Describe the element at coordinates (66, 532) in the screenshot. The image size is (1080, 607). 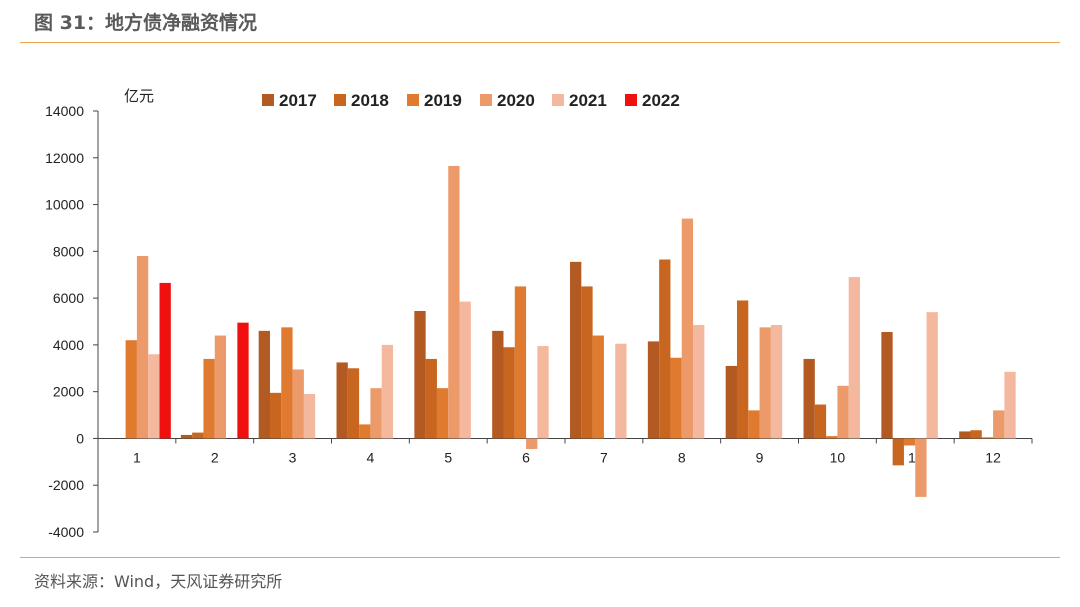
I see `y-tick-label: -4000` at that location.